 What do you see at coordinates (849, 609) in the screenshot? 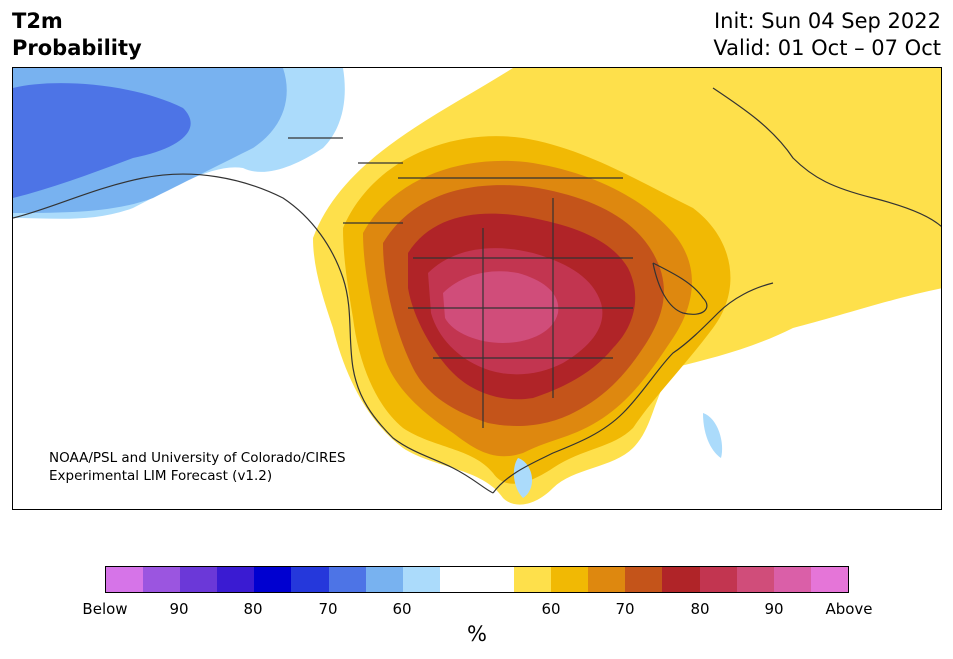
I see `colorbar-tick-label: Above` at bounding box center [849, 609].